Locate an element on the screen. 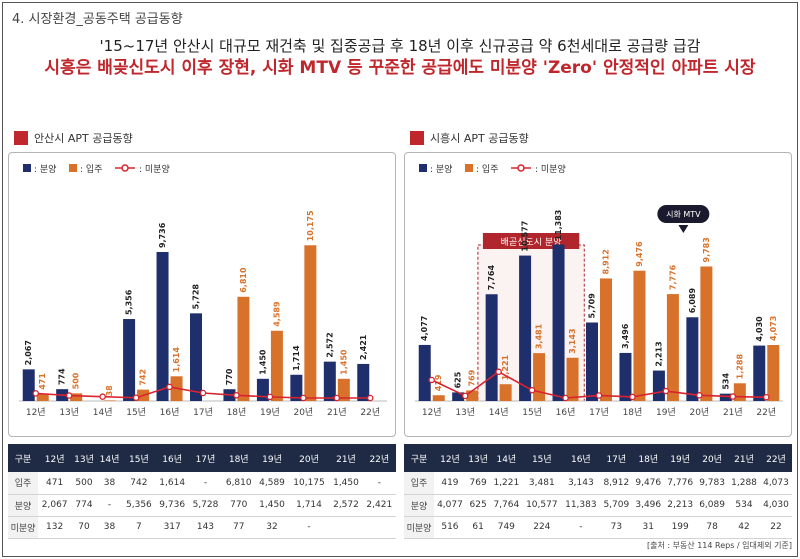  table-row-label: 분양 is located at coordinates (23, 505).